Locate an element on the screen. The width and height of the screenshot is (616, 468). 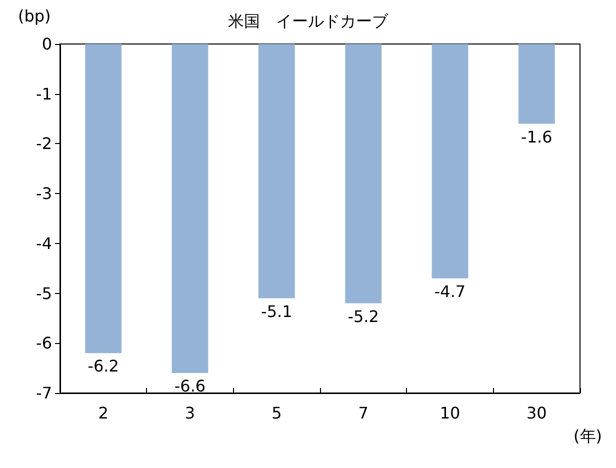
data-label: -6.2 is located at coordinates (103, 366).